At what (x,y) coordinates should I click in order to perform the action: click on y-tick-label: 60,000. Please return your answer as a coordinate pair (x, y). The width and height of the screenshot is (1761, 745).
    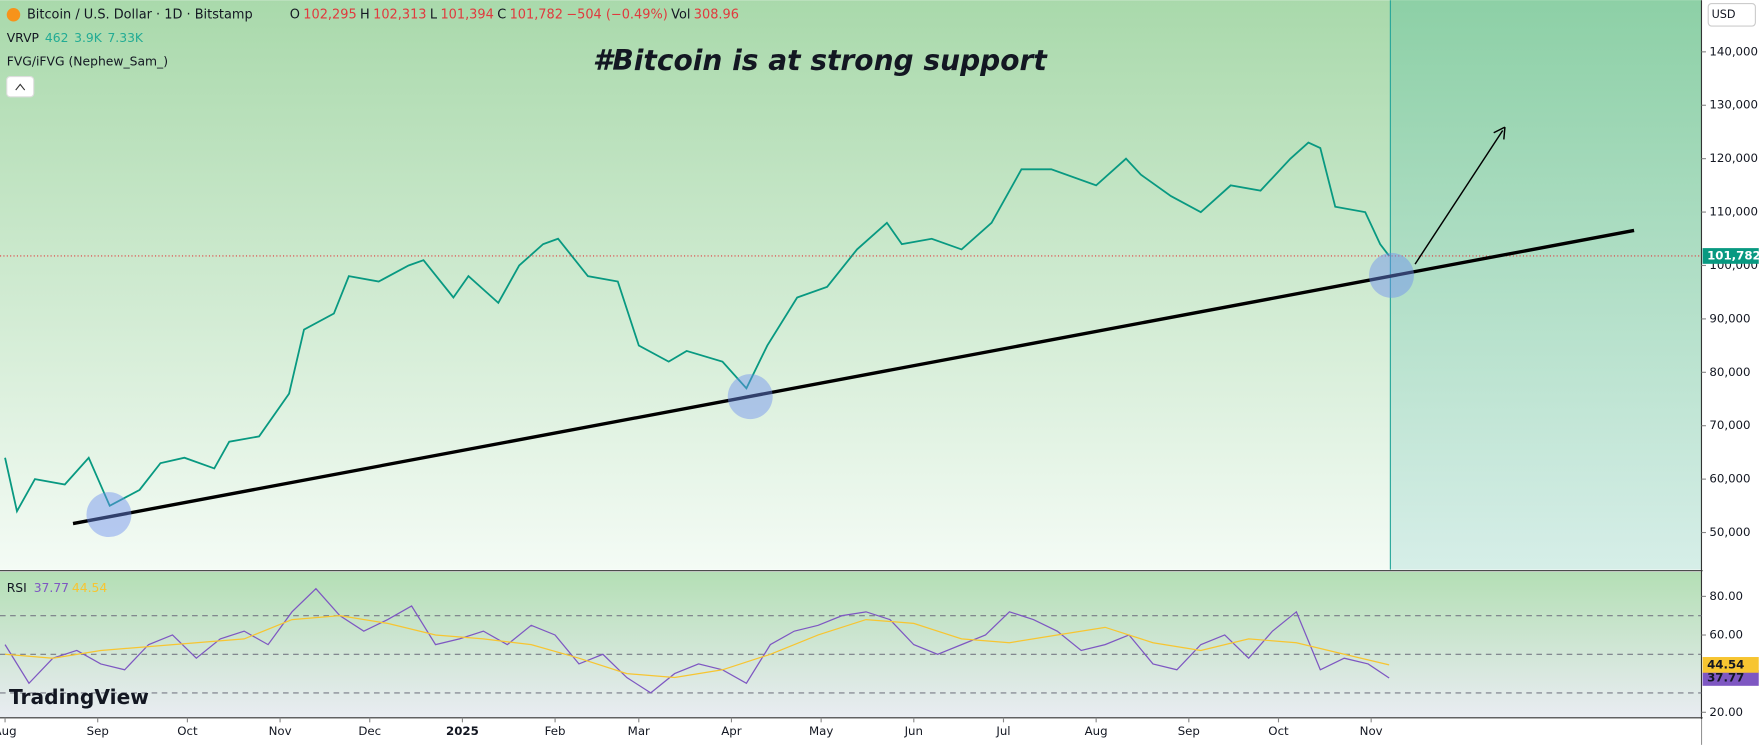
    Looking at the image, I should click on (1729, 479).